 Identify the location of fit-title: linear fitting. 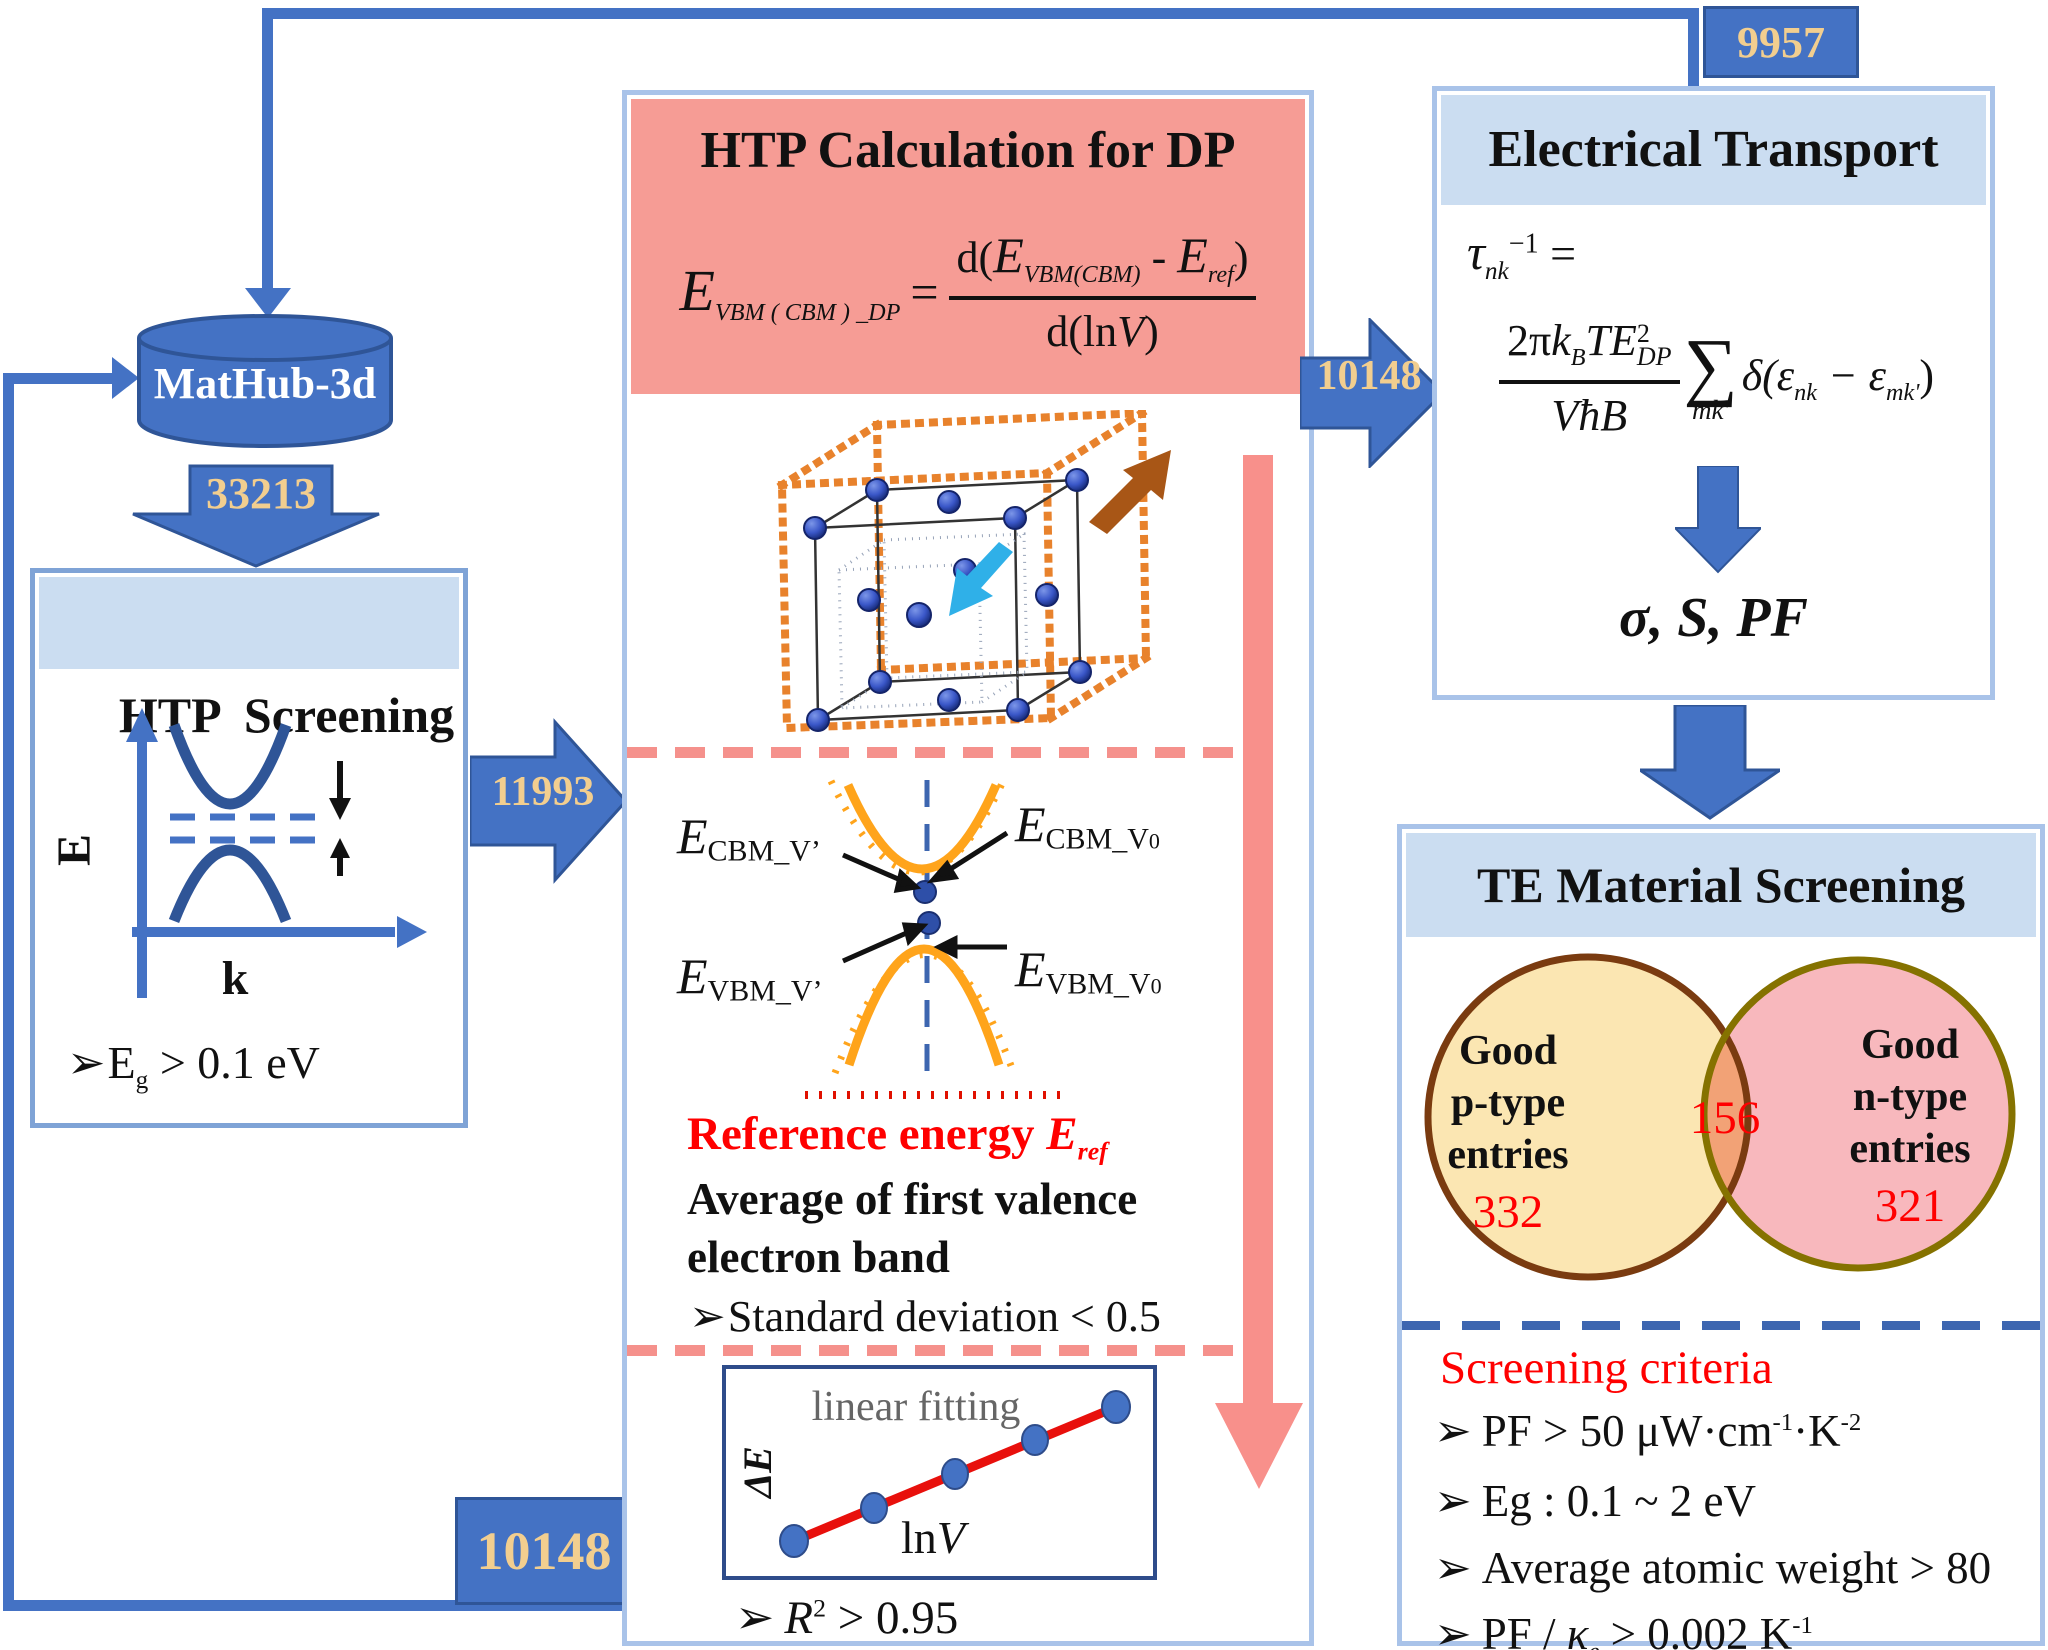
(916, 1407).